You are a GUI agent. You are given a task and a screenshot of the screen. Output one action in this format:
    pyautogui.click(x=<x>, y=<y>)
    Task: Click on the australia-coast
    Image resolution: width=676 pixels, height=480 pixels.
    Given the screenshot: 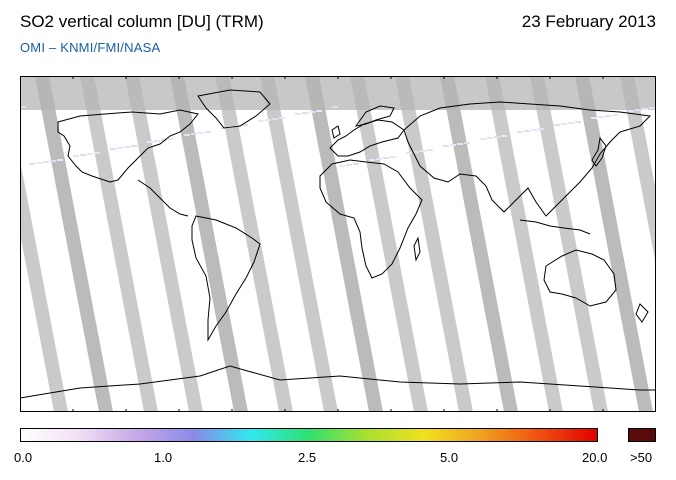 What is the action you would take?
    pyautogui.click(x=580, y=278)
    